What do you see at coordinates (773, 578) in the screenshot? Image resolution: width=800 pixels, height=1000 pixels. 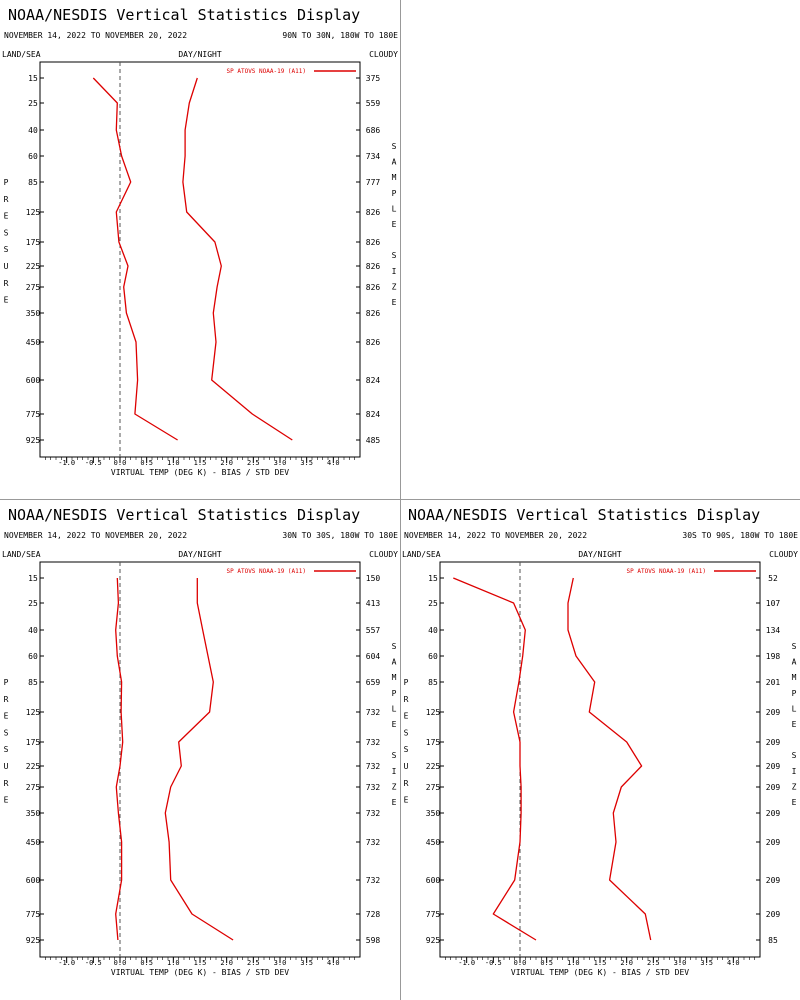 I see `sample-size-label: 52` at bounding box center [773, 578].